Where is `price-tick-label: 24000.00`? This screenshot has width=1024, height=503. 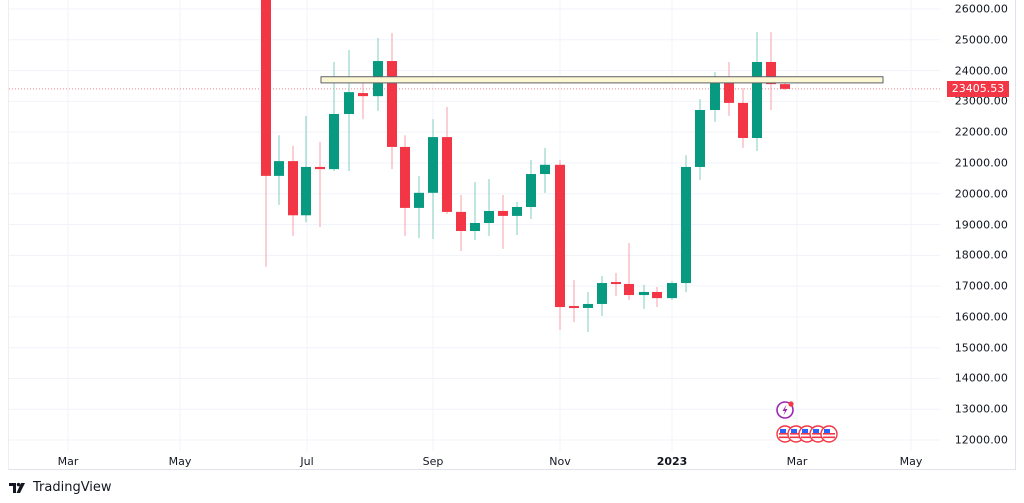
price-tick-label: 24000.00 is located at coordinates (981, 71).